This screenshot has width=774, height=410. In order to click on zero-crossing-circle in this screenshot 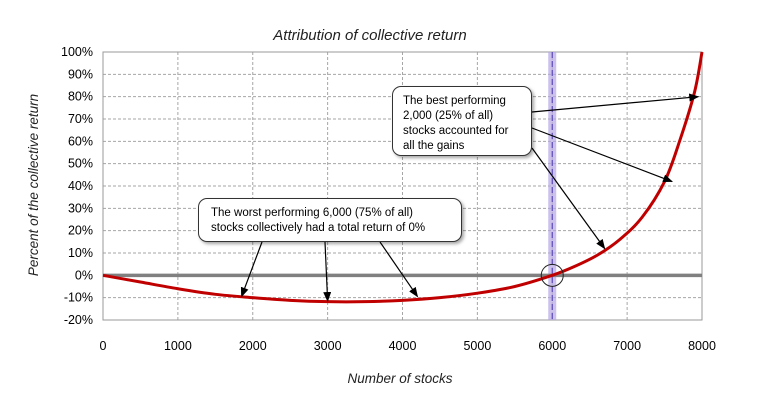, I will do `click(552, 275)`.